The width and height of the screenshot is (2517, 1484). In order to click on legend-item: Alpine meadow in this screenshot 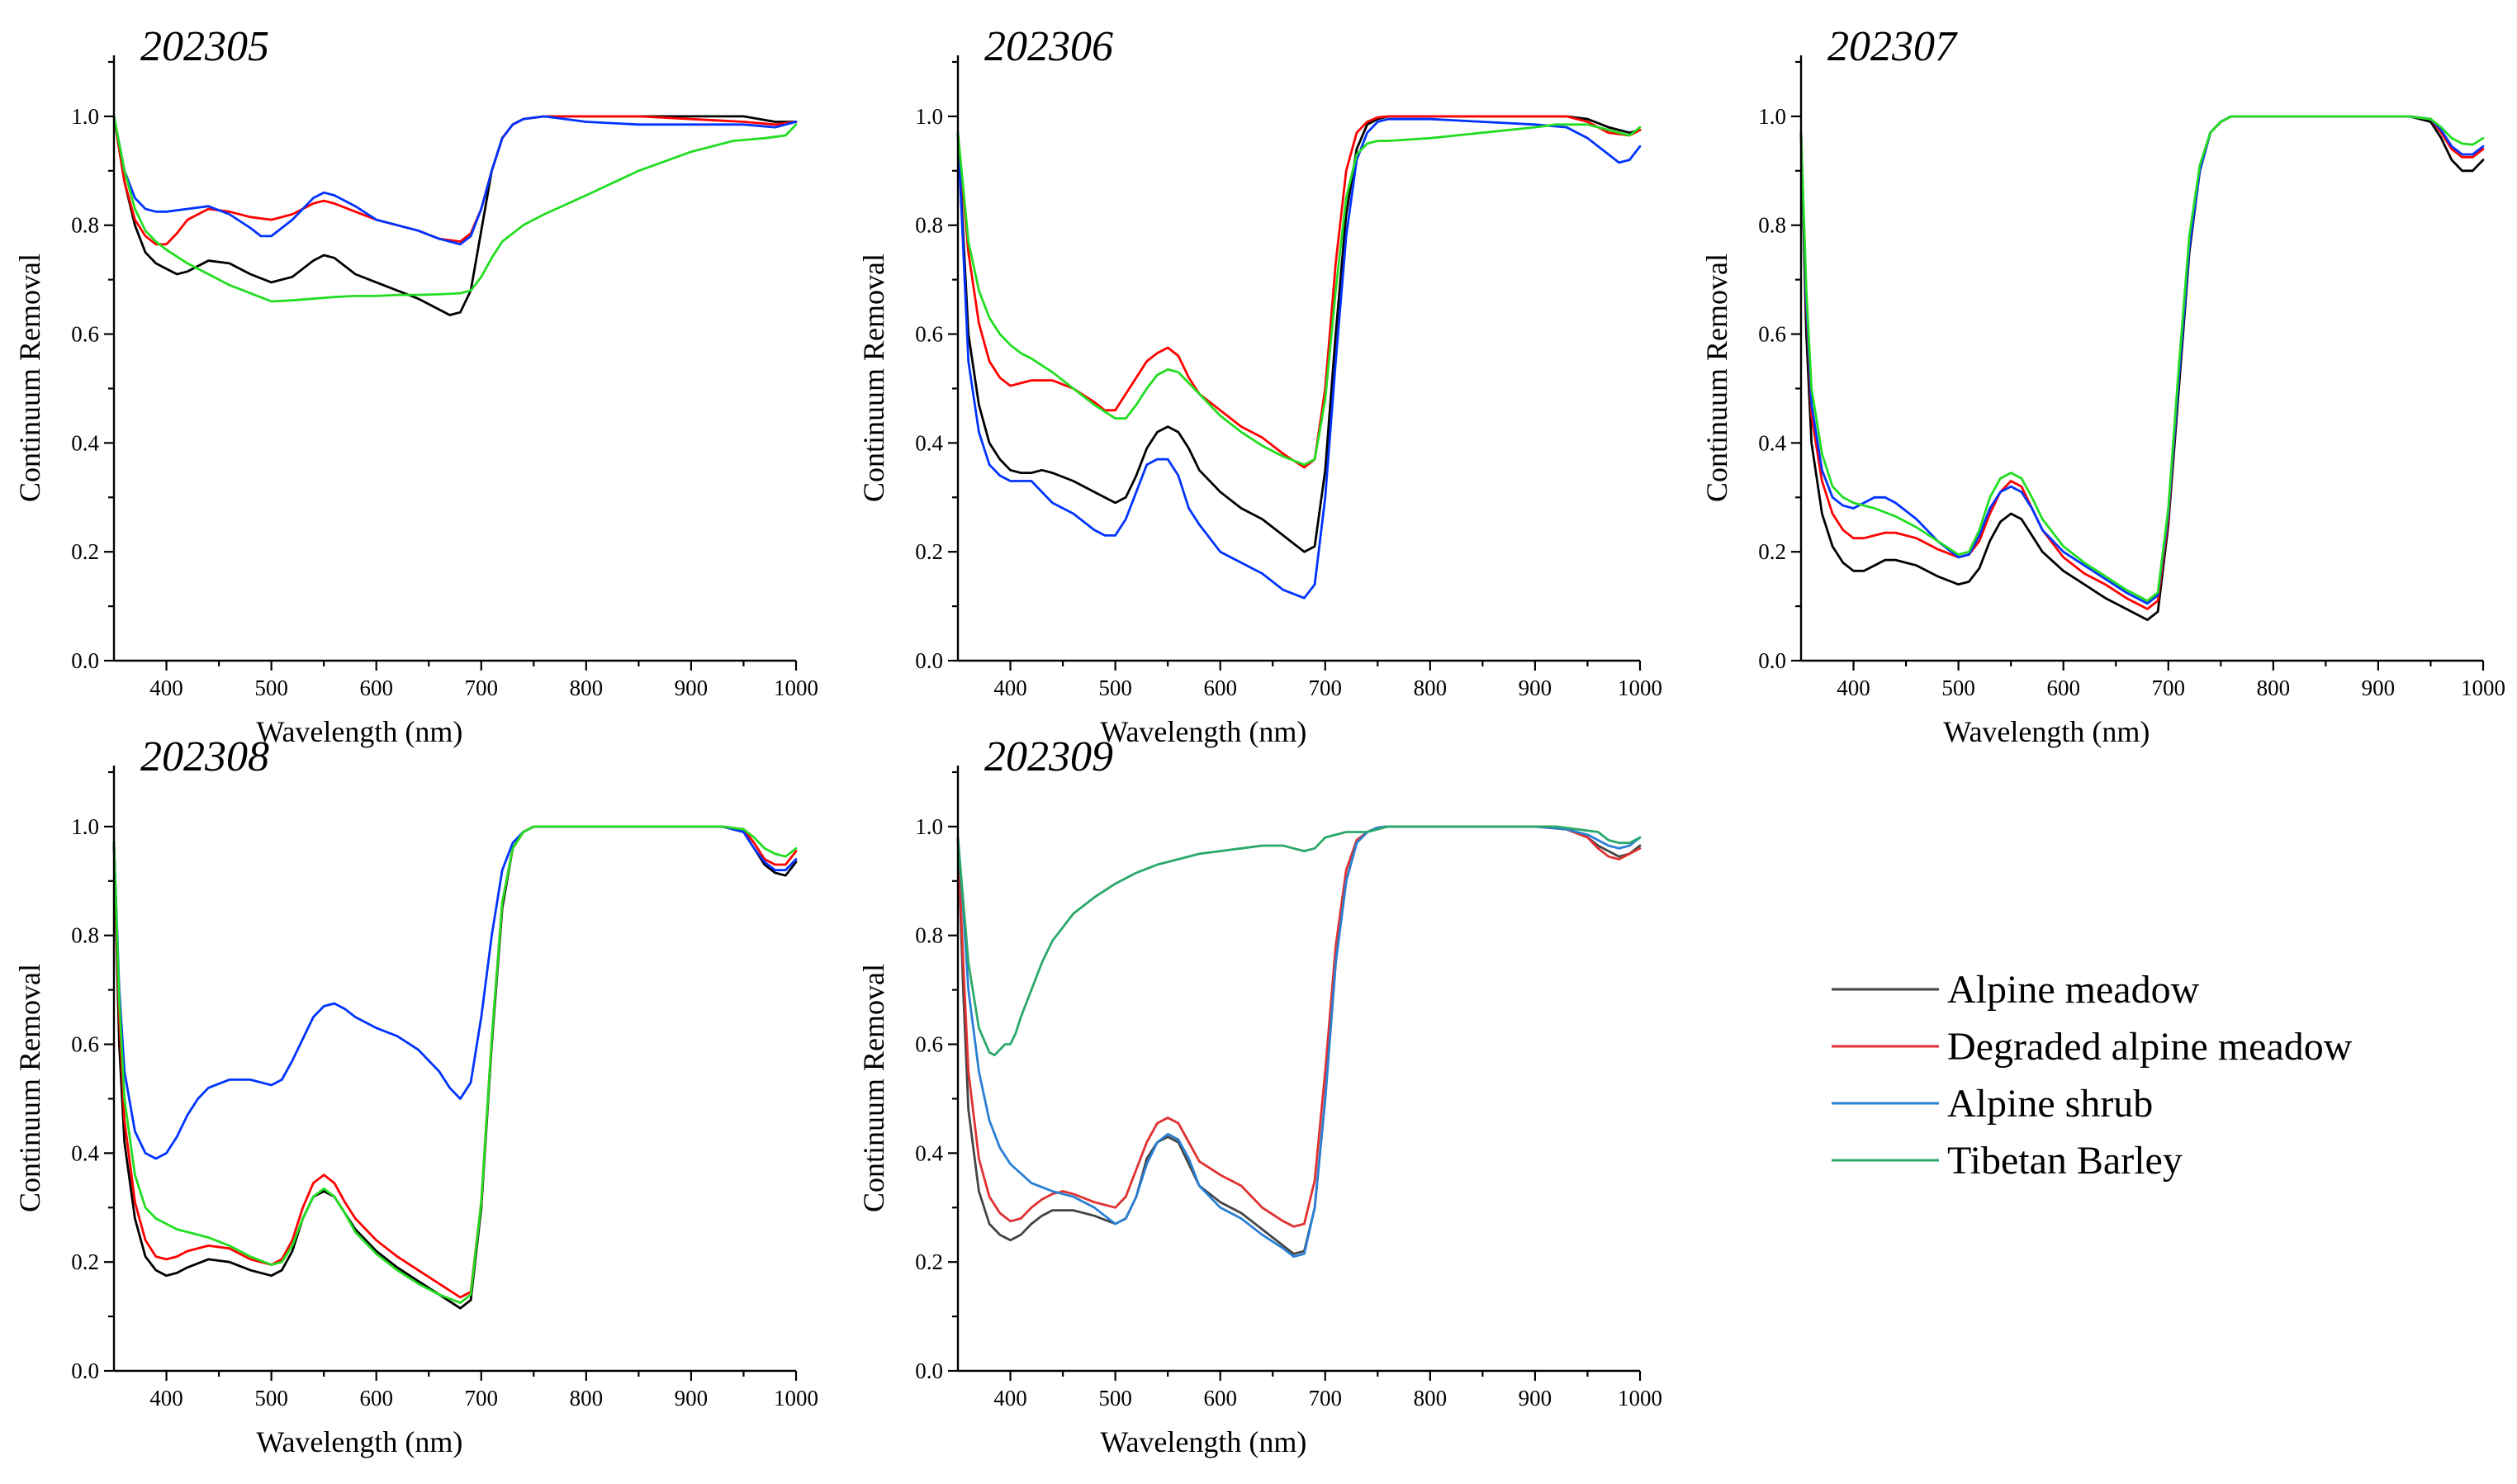, I will do `click(2016, 990)`.